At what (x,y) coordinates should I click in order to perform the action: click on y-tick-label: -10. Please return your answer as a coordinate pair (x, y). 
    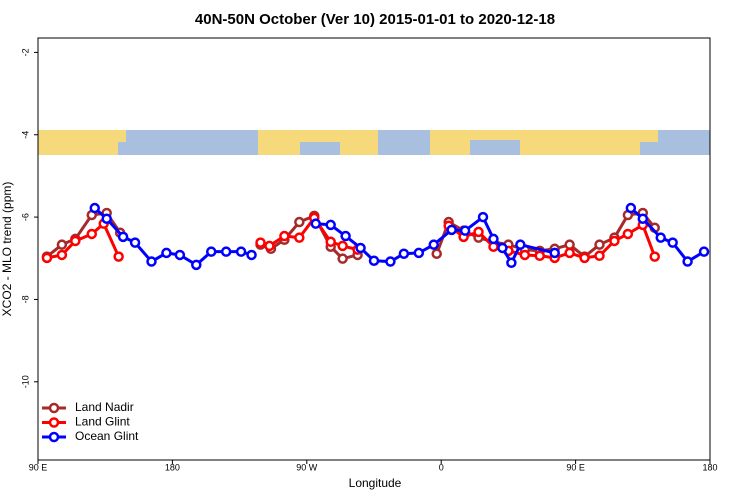
    Looking at the image, I should click on (25, 381).